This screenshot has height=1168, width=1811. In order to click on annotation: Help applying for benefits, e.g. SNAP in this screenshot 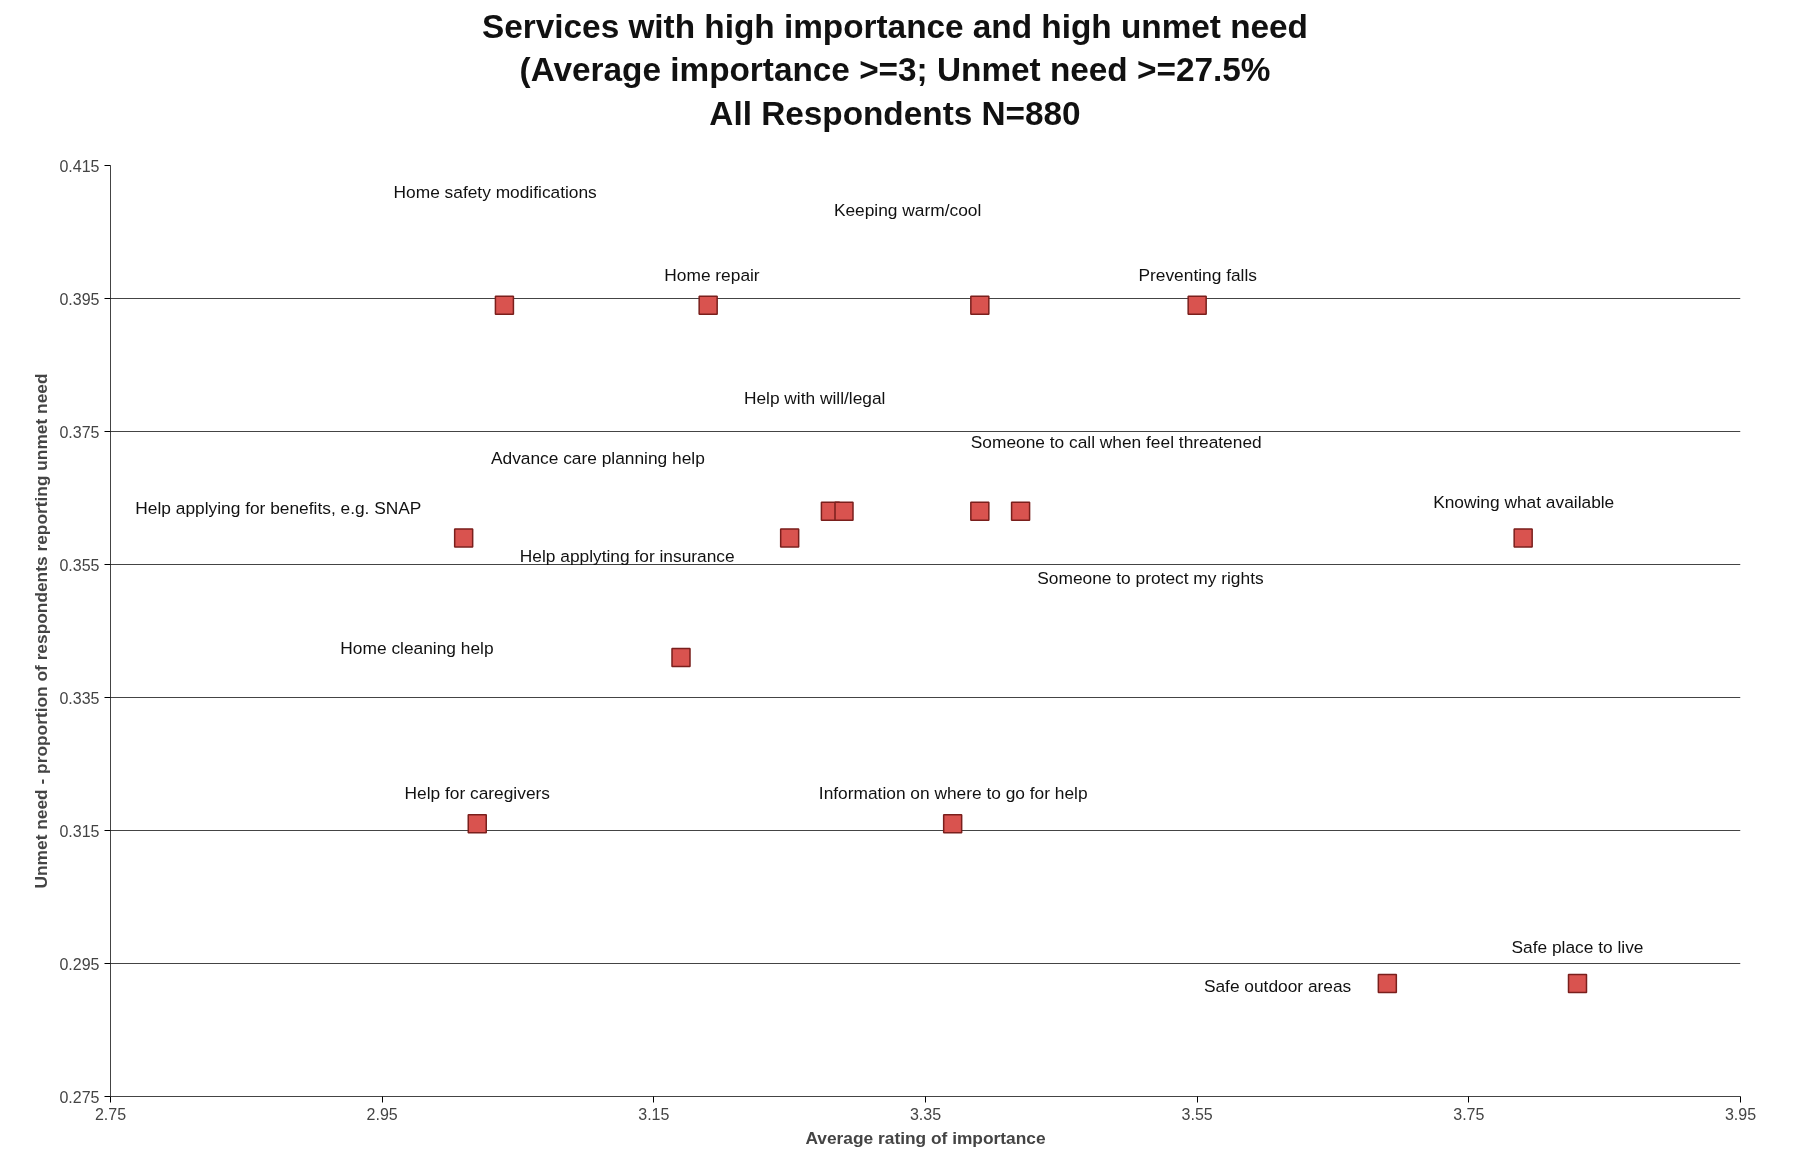, I will do `click(278, 508)`.